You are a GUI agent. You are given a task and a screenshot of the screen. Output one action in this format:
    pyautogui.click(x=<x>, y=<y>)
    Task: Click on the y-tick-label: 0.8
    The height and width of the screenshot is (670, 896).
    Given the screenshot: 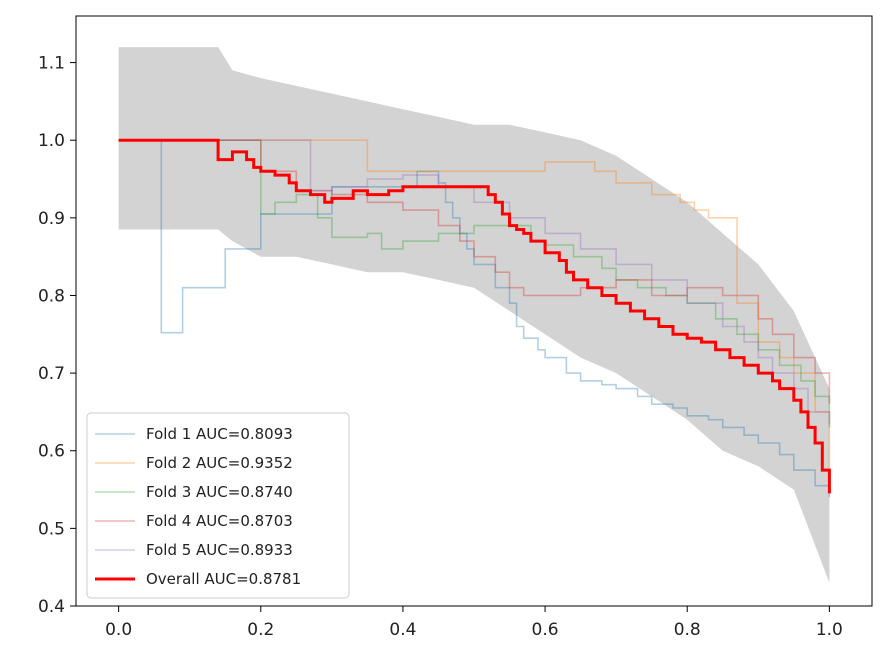 What is the action you would take?
    pyautogui.click(x=51, y=296)
    